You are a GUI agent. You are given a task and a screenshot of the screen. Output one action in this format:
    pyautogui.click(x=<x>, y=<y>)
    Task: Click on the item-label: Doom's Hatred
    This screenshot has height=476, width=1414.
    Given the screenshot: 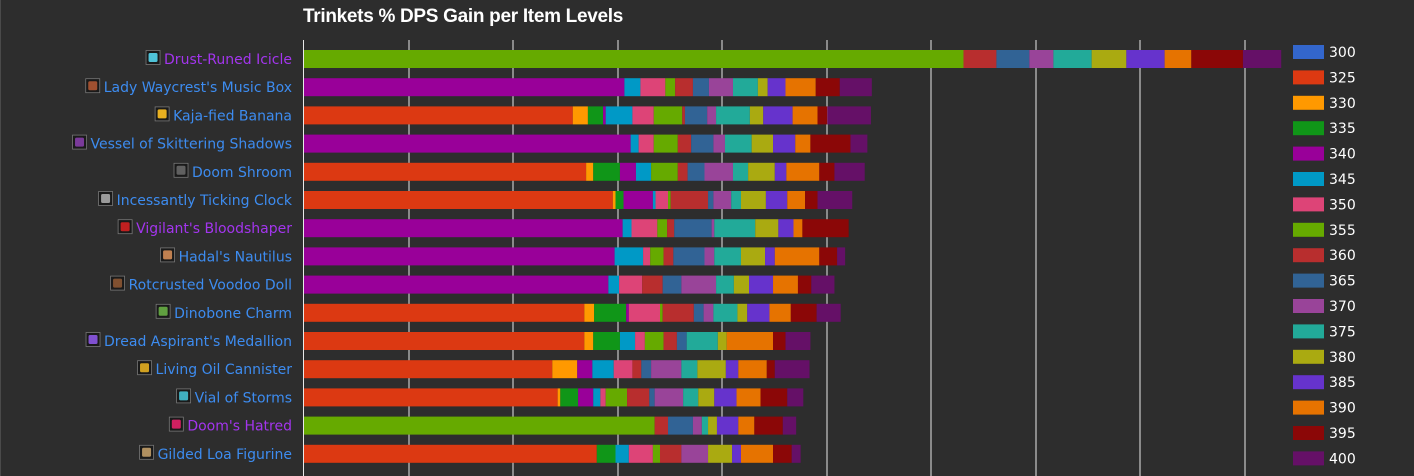 What is the action you would take?
    pyautogui.click(x=239, y=427)
    